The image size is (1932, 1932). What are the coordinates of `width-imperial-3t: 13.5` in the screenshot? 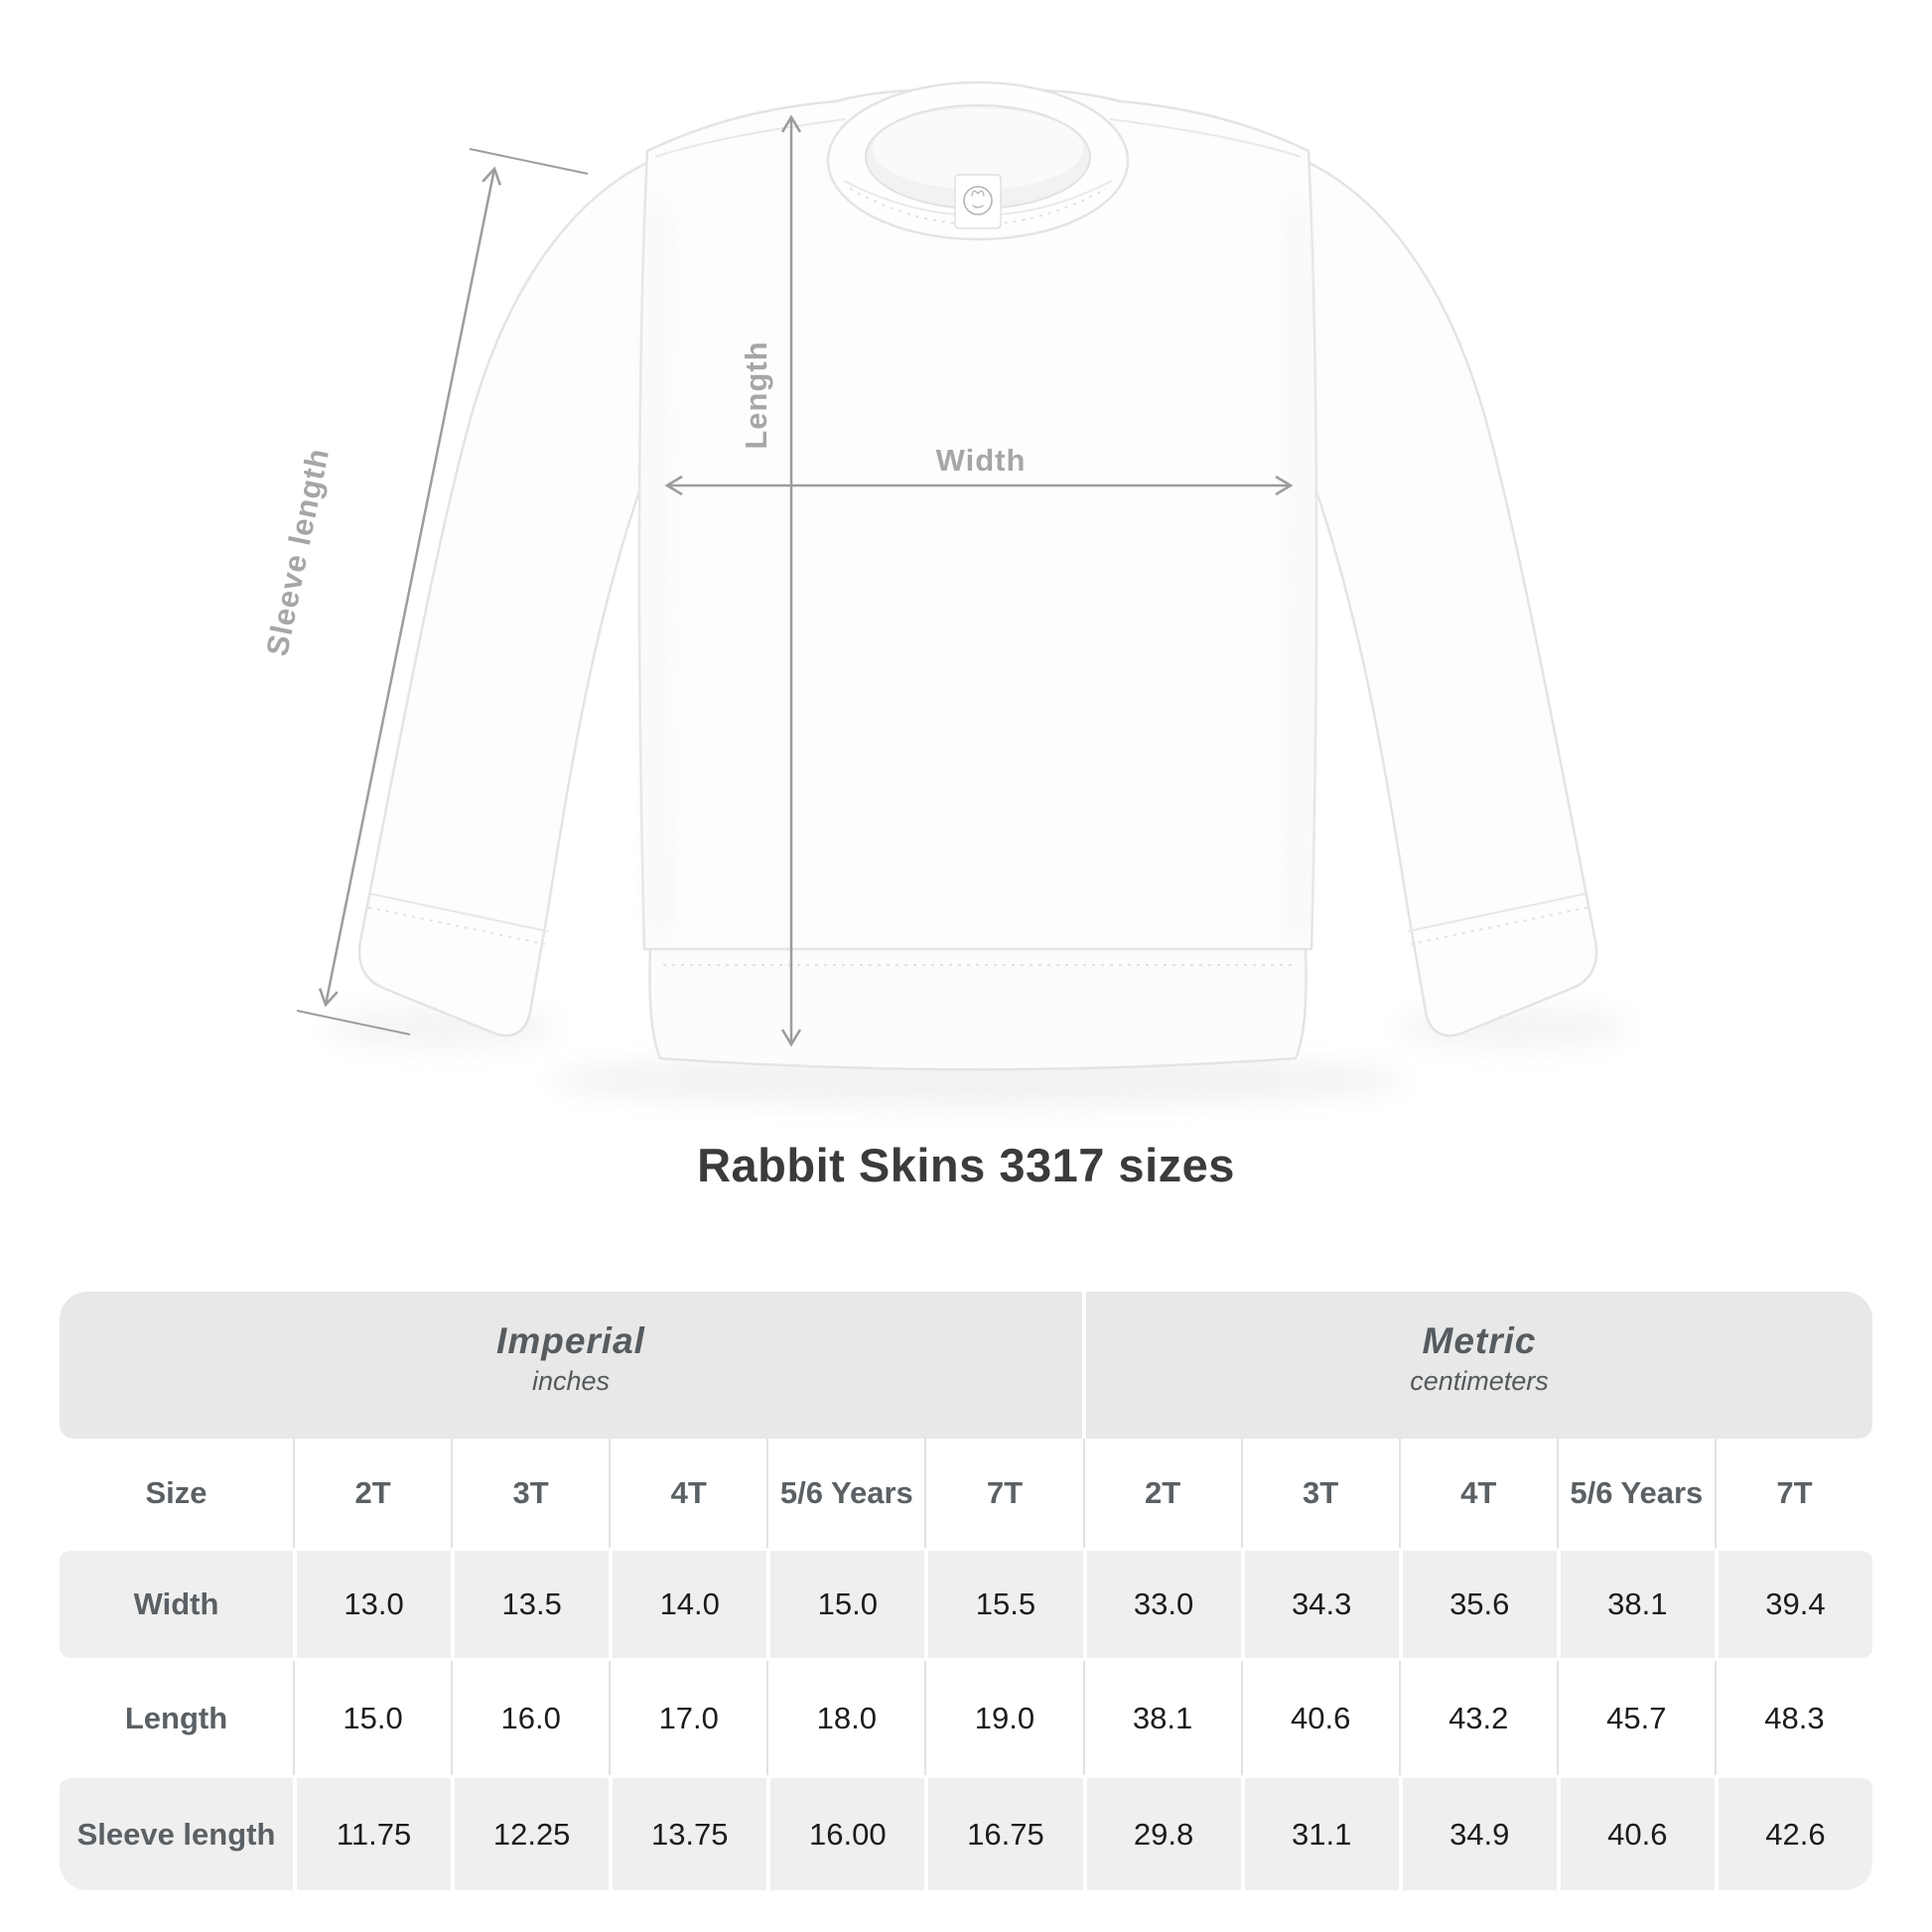 It's located at (530, 1605).